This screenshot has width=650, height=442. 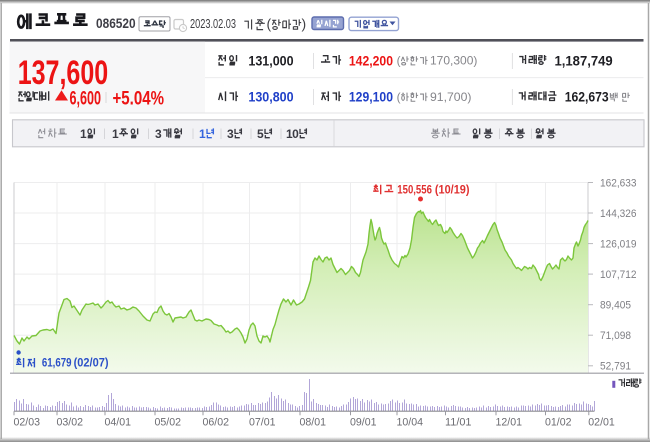 What do you see at coordinates (615, 336) in the screenshot?
I see `svg-text: 71,098` at bounding box center [615, 336].